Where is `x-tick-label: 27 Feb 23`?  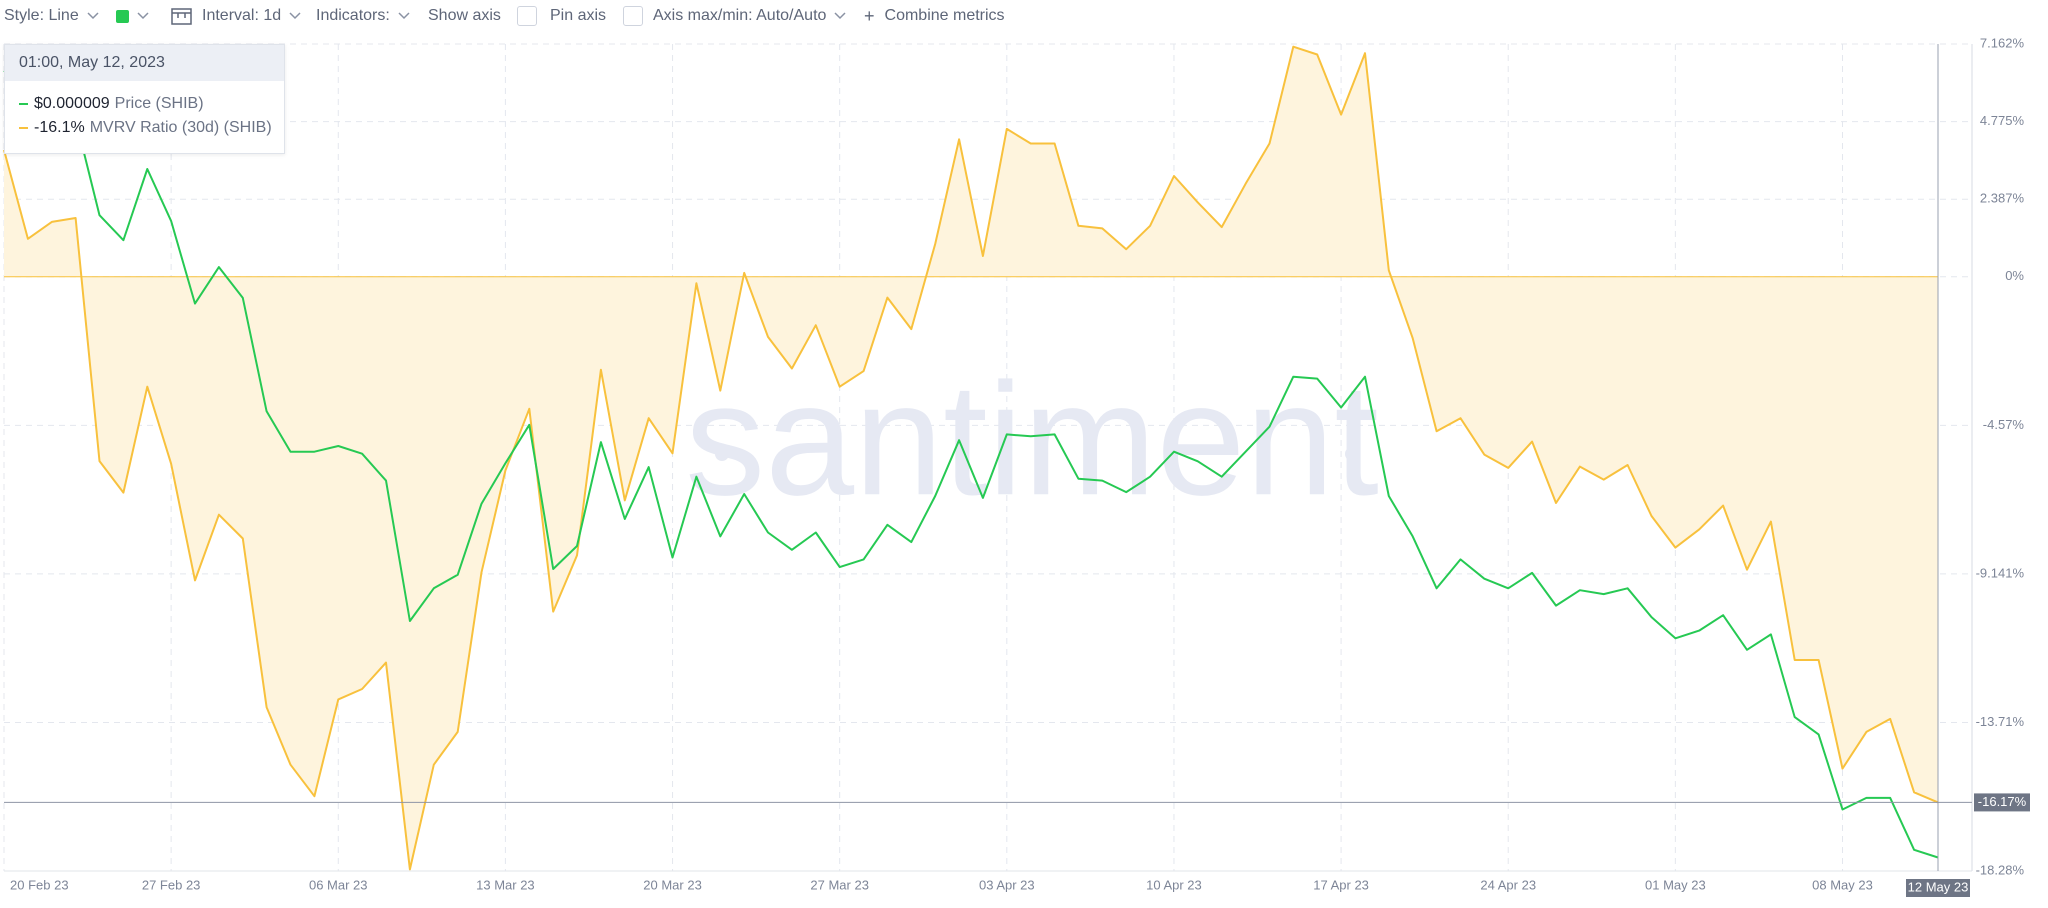 x-tick-label: 27 Feb 23 is located at coordinates (171, 884).